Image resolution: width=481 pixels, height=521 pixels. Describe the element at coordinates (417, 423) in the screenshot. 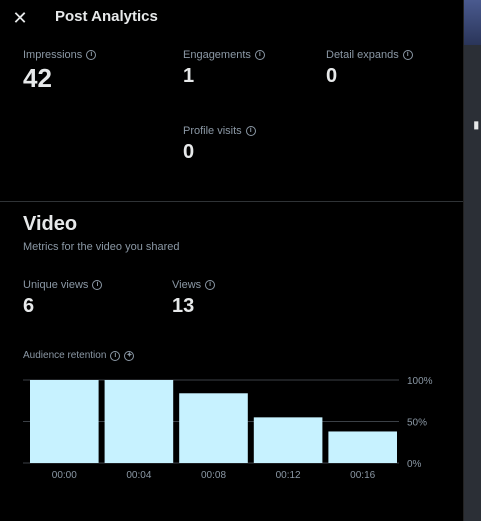

I see `y-tick-label: 50%` at that location.